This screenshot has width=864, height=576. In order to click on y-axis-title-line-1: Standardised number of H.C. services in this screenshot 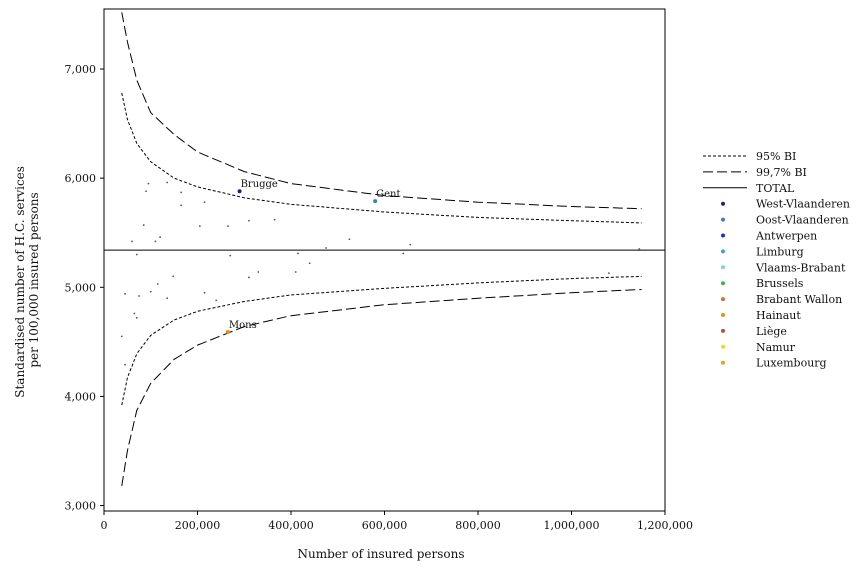, I will do `click(20, 282)`.